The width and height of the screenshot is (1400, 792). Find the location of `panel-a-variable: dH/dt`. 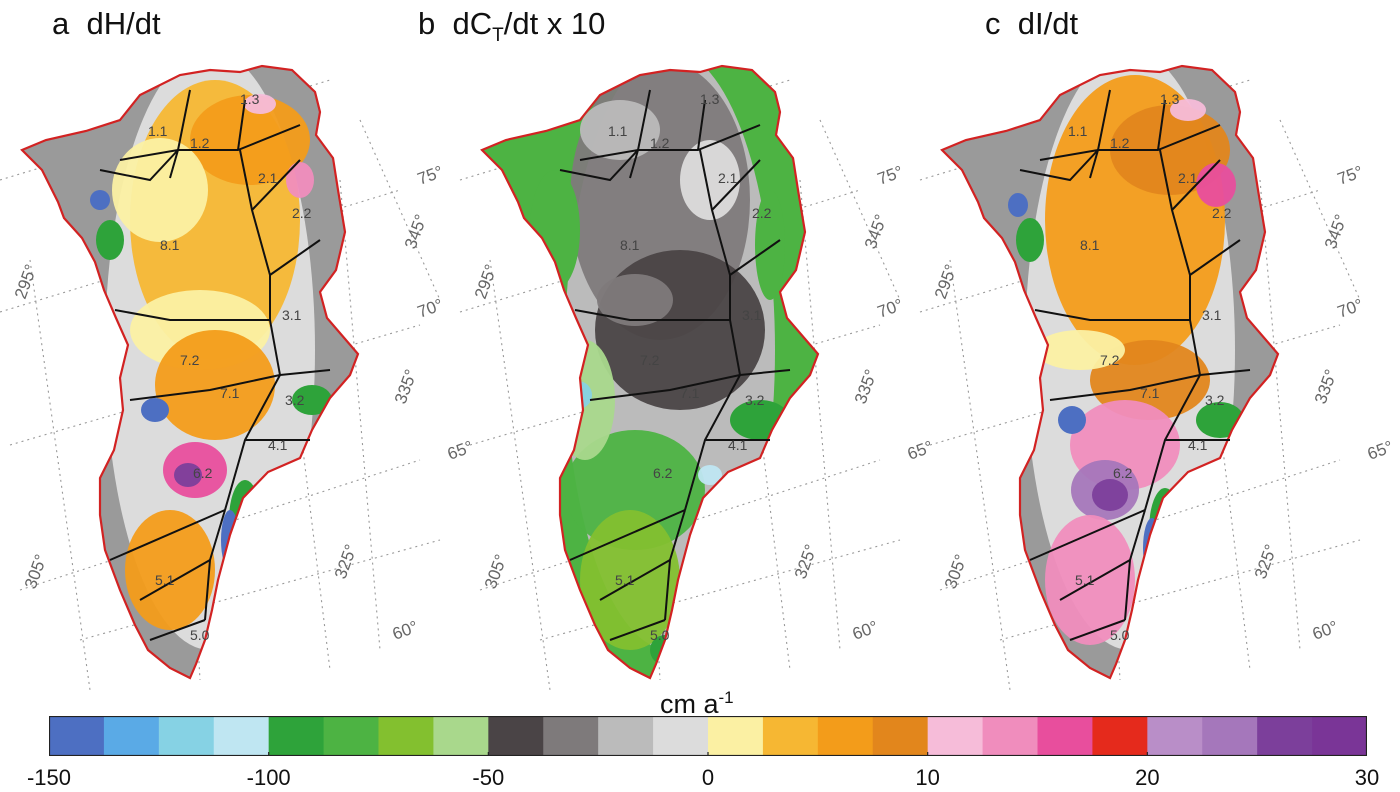

panel-a-variable: dH/dt is located at coordinates (123, 23).